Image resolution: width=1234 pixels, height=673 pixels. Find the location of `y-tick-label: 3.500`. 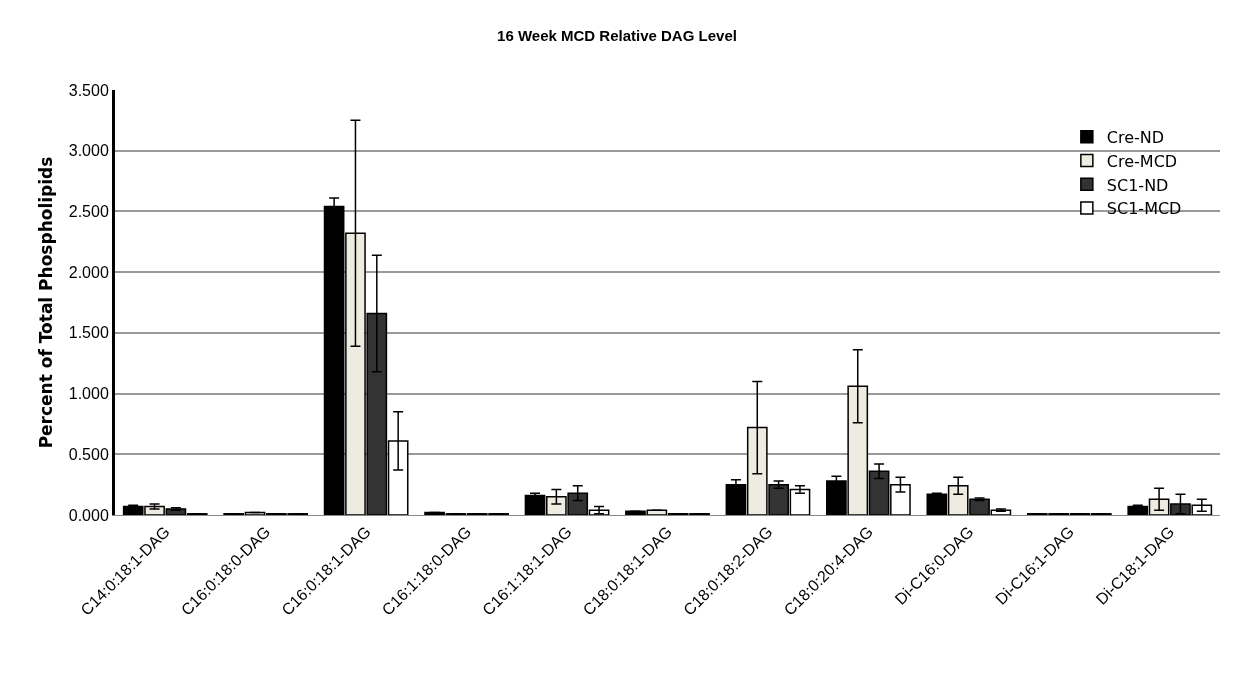

y-tick-label: 3.500 is located at coordinates (88, 90).